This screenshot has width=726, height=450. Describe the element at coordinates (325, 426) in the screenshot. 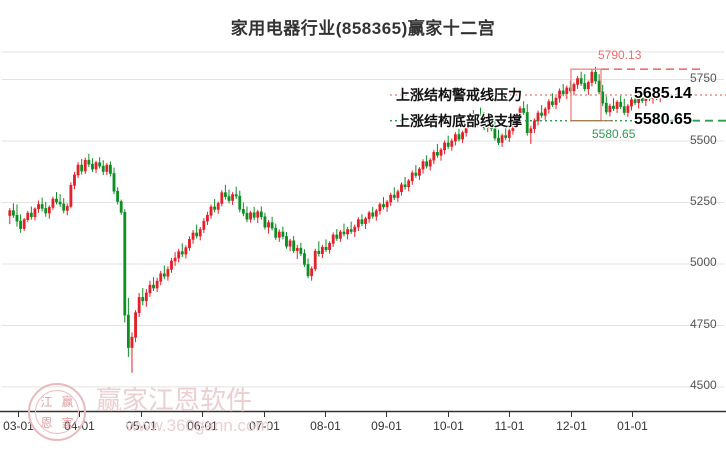

I see `x-tick-label: 08-01` at that location.